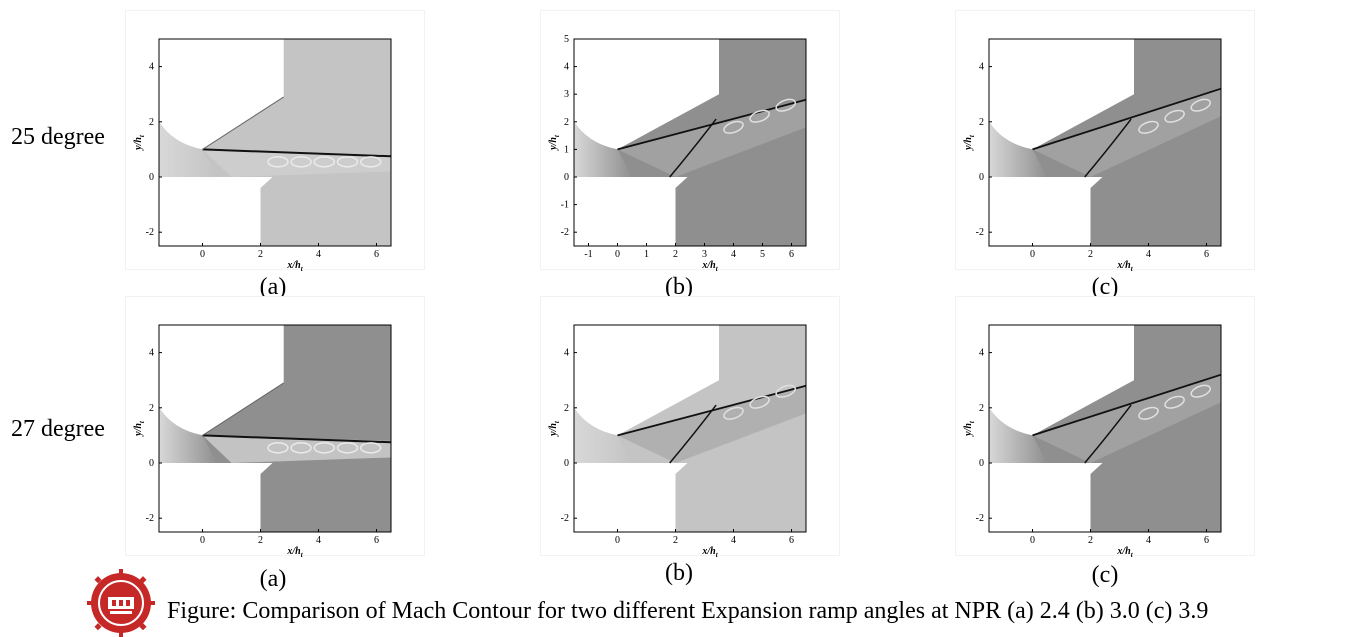 This screenshot has height=637, width=1348. What do you see at coordinates (762, 254) in the screenshot?
I see `x-tick-label: 5` at bounding box center [762, 254].